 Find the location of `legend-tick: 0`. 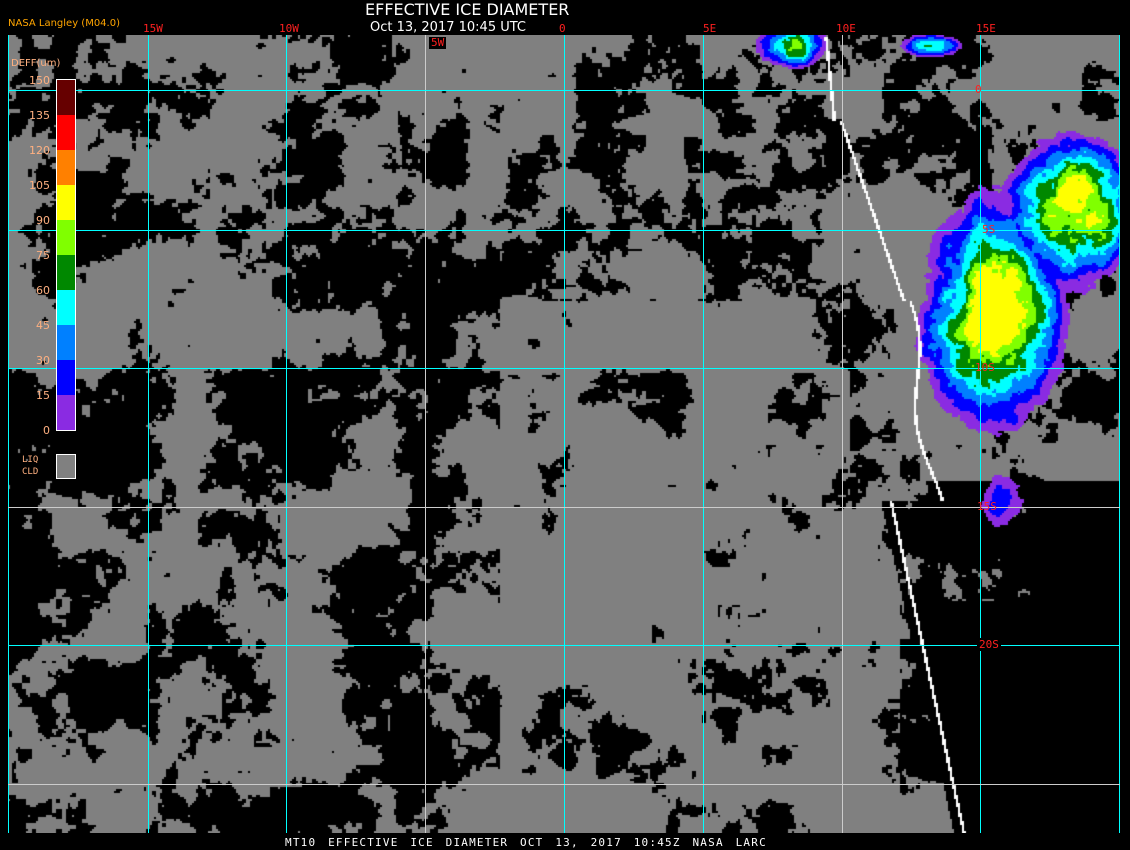

legend-tick: 0 is located at coordinates (46, 430).